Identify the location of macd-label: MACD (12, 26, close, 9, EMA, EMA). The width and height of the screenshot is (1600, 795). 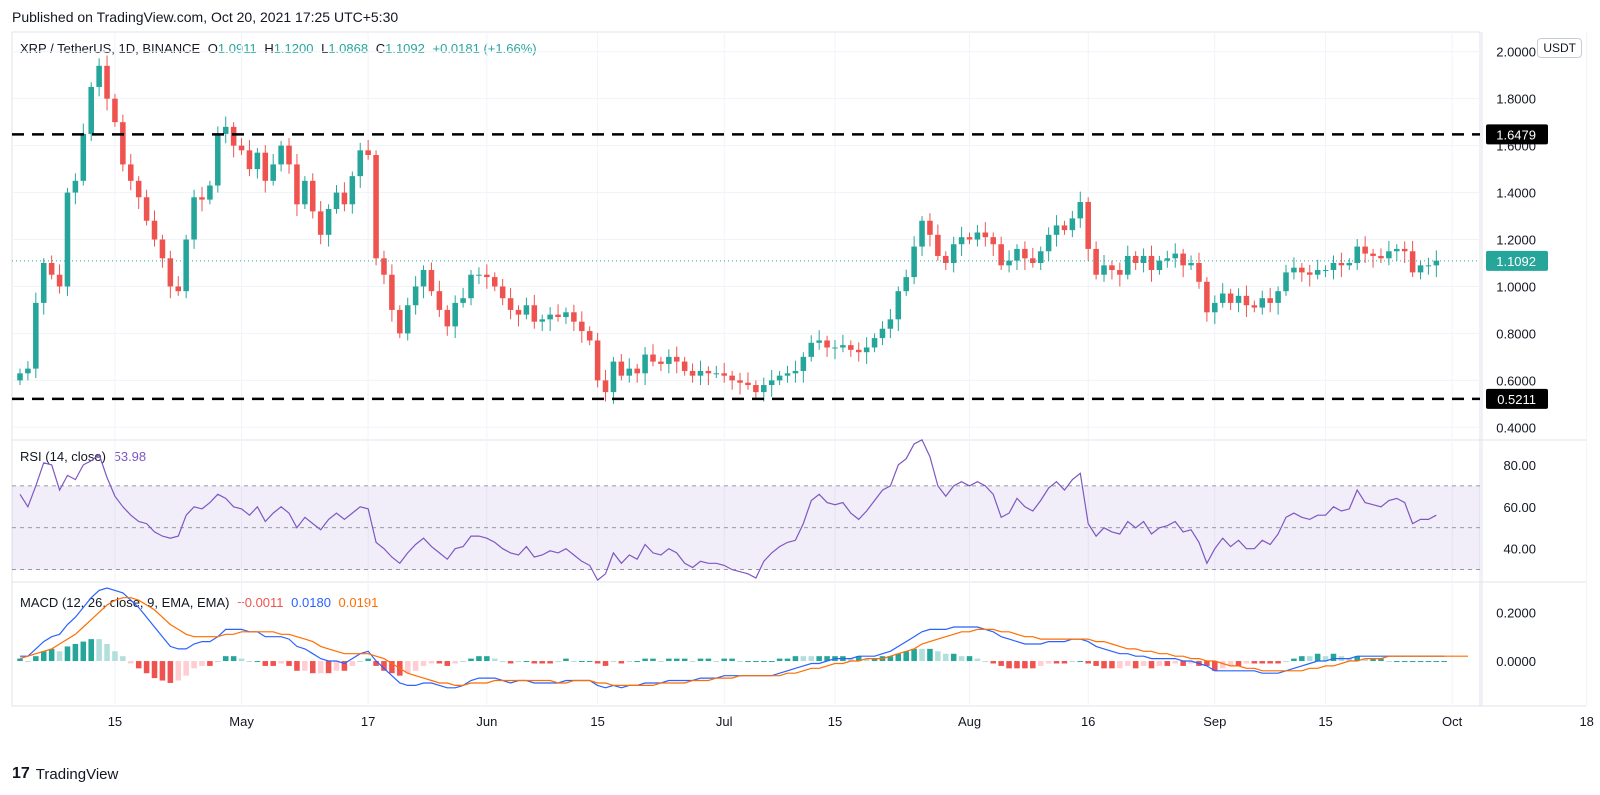
(125, 602).